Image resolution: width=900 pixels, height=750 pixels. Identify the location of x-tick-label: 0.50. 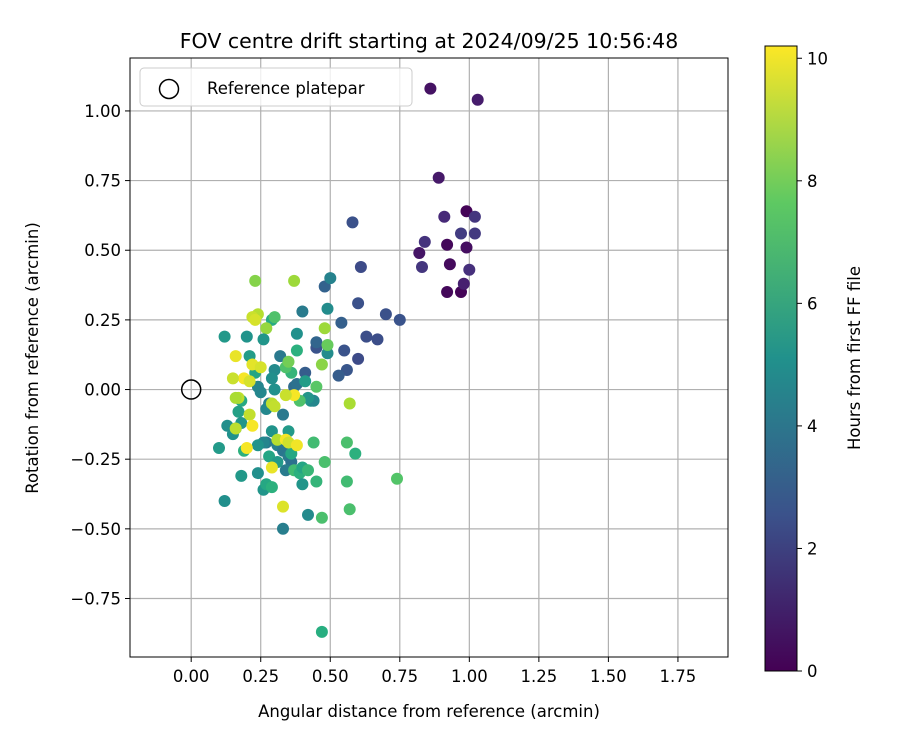
(330, 676).